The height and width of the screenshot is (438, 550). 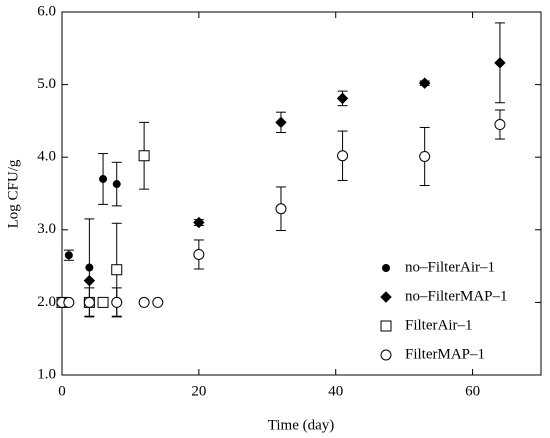 What do you see at coordinates (198, 391) in the screenshot?
I see `x-tick-label: 20` at bounding box center [198, 391].